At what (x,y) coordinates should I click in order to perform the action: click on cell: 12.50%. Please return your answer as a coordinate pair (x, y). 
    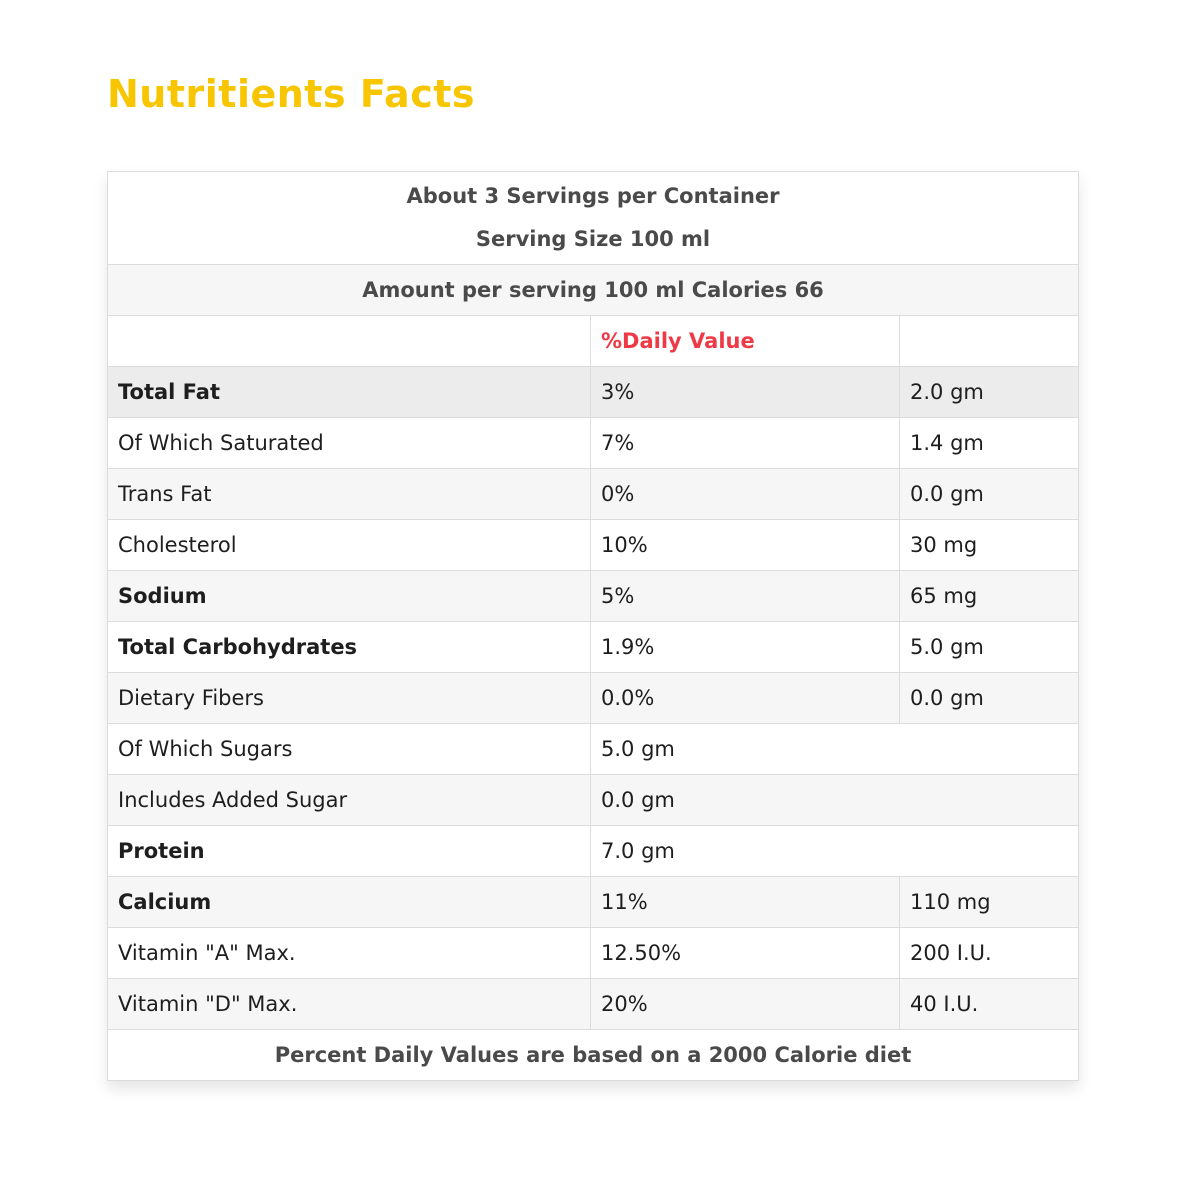
    Looking at the image, I should click on (745, 953).